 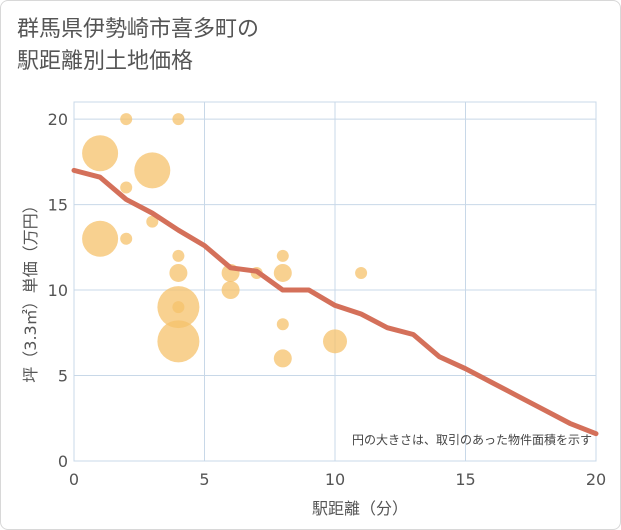 What do you see at coordinates (138, 45) in the screenshot?
I see `chart-title: 群馬県伊勢崎市喜多町の 駅距離別土地価格` at bounding box center [138, 45].